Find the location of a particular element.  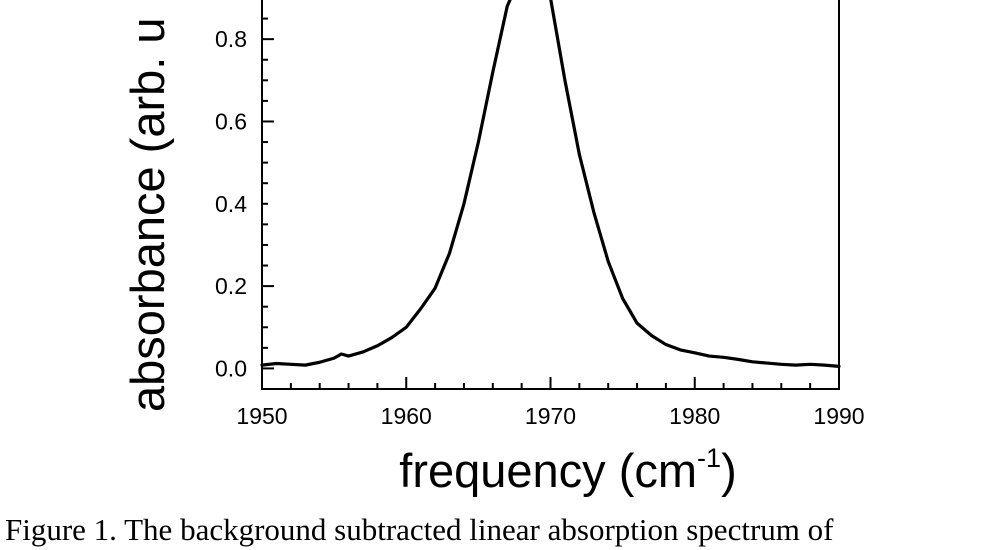

x-tick-label: 1990 is located at coordinates (838, 416).